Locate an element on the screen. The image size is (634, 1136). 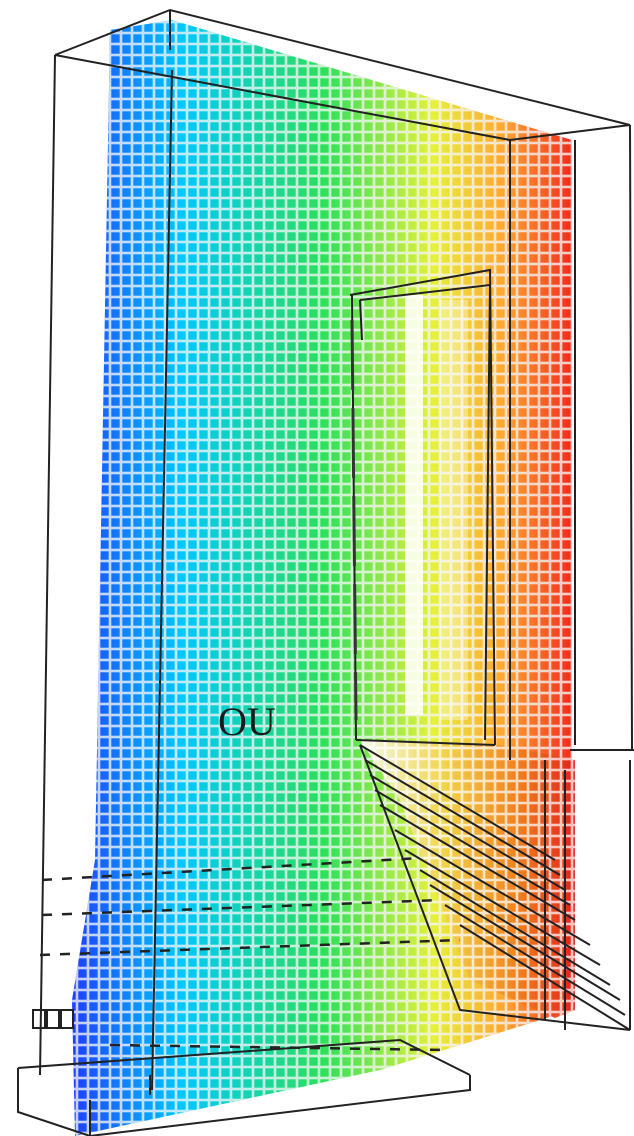
lower-dashed-lines is located at coordinates (250, 954).